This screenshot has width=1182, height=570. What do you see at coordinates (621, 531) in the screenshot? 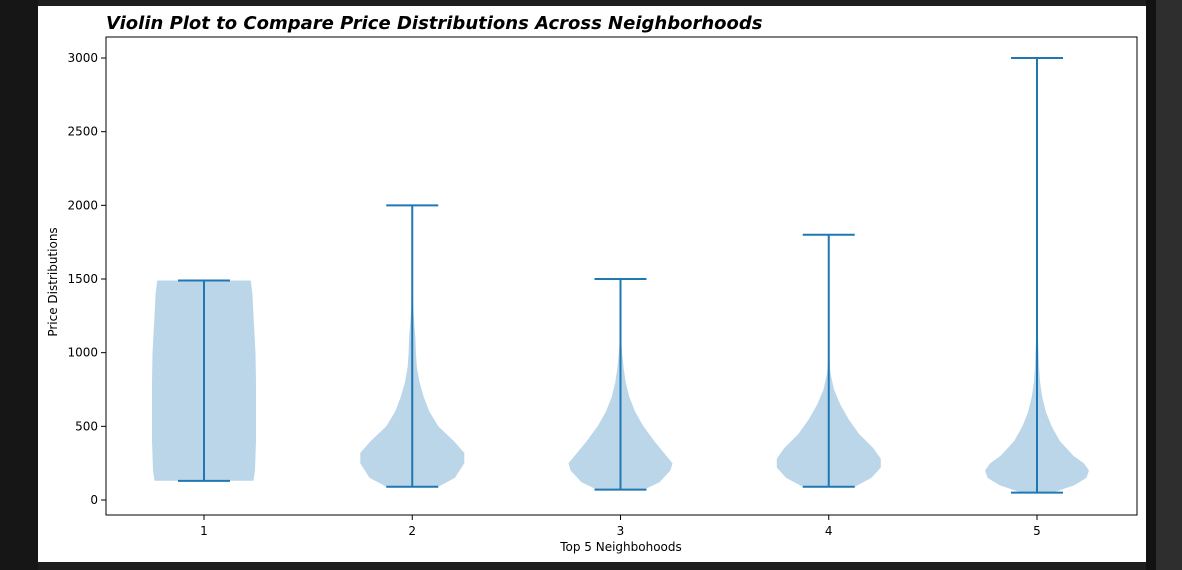
I see `x-tick-label: 3` at bounding box center [621, 531].